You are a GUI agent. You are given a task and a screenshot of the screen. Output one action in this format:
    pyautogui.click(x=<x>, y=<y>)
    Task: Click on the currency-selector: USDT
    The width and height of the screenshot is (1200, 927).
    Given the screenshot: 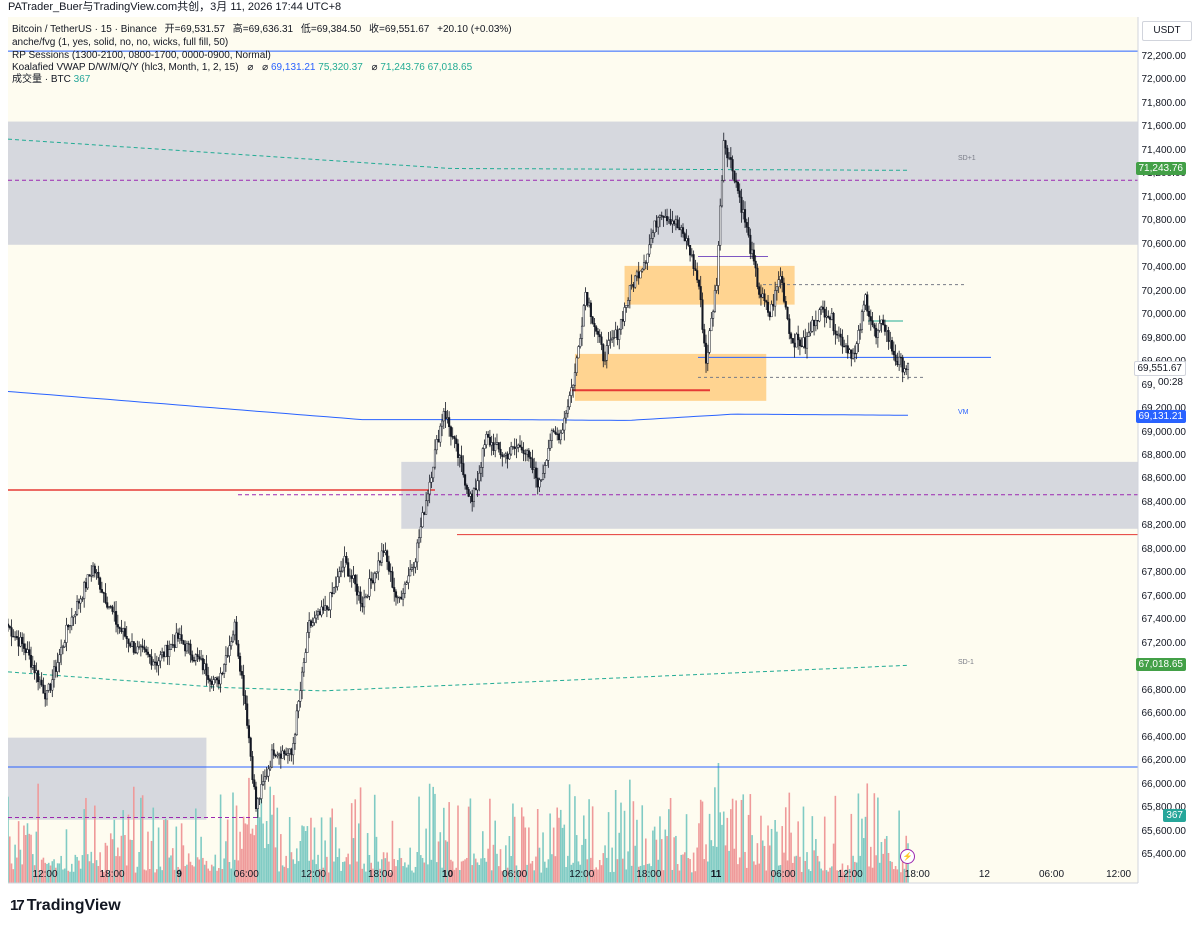 What is the action you would take?
    pyautogui.click(x=1167, y=31)
    